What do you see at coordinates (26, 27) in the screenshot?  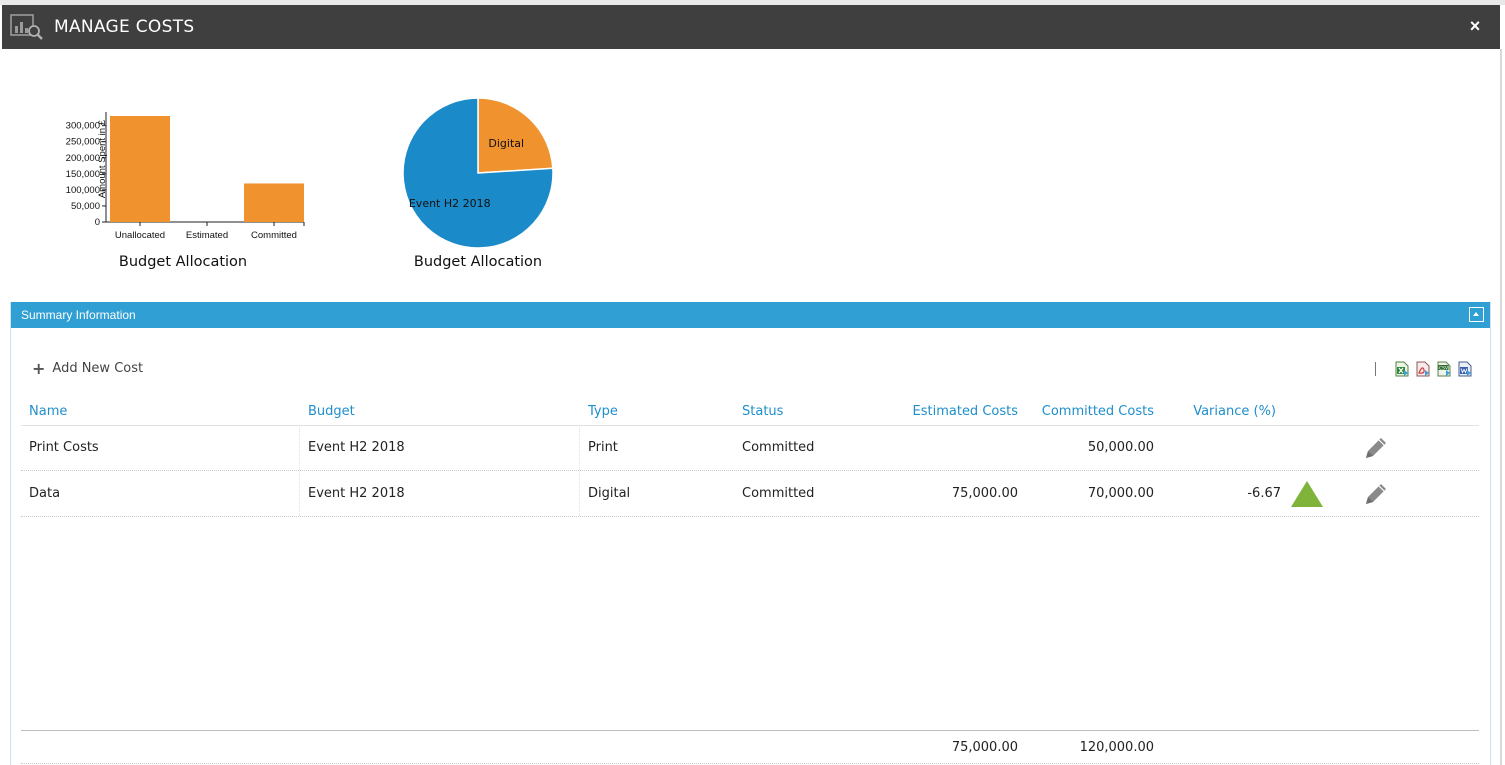 I see `chart-search-icon` at bounding box center [26, 27].